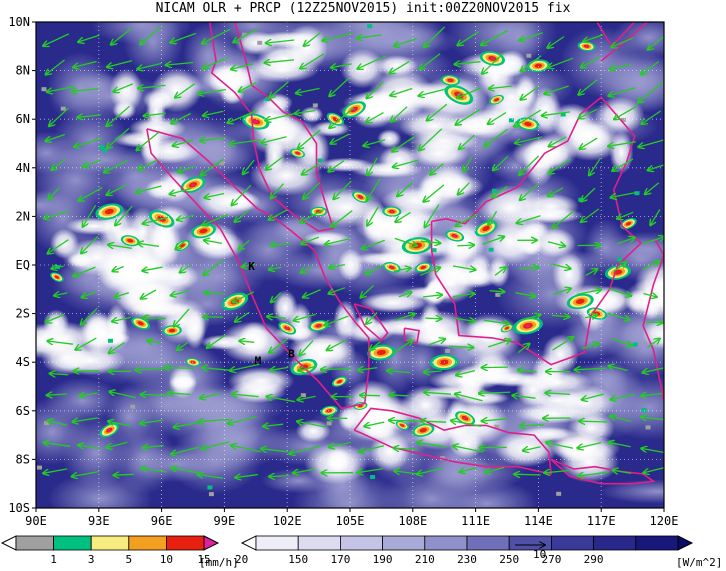 This screenshot has width=726, height=571. What do you see at coordinates (412, 521) in the screenshot?
I see `longitude-tick-label: 108E` at bounding box center [412, 521].